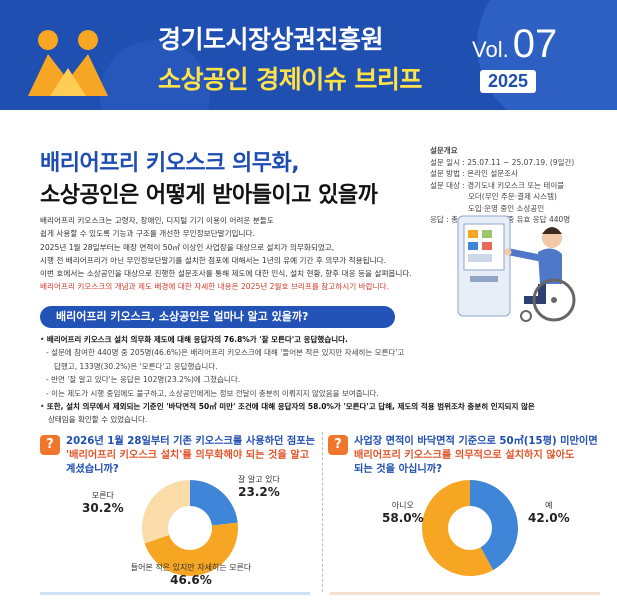 This screenshot has width=617, height=600. I want to click on survey-target-cont: 도입·운영 중인 소상공인, so click(506, 208).